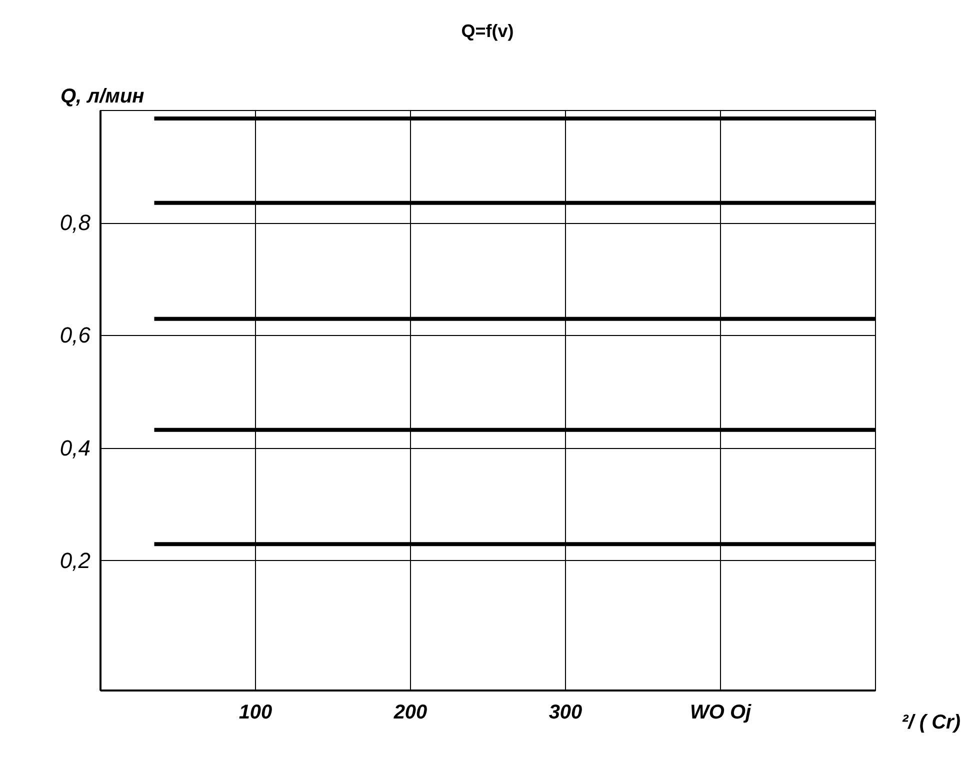 The width and height of the screenshot is (967, 769). What do you see at coordinates (410, 713) in the screenshot?
I see `x-tick-label: 200` at bounding box center [410, 713].